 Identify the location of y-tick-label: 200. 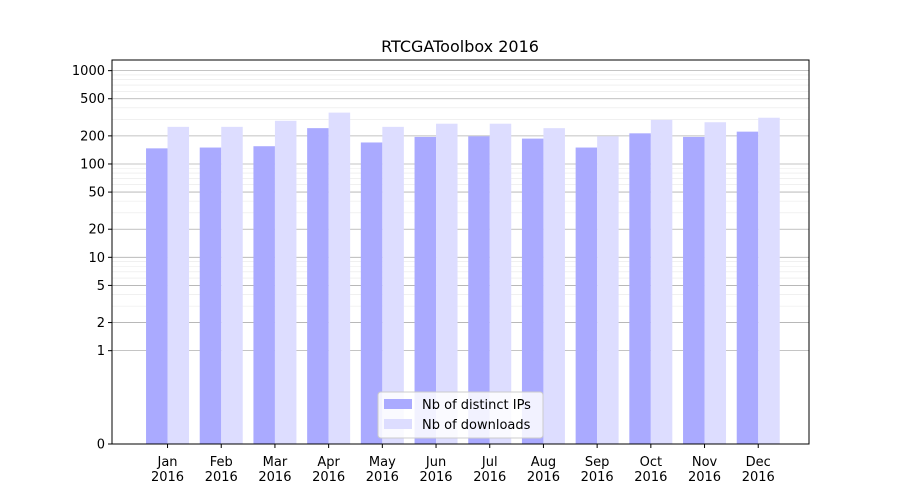
(92, 136).